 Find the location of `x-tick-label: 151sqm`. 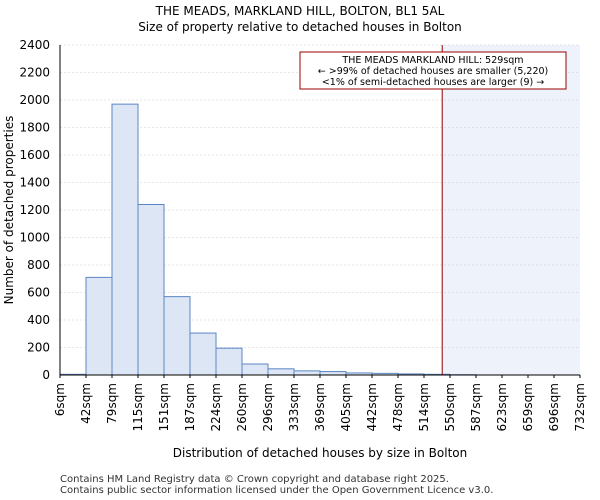

x-tick-label: 151sqm is located at coordinates (164, 407).